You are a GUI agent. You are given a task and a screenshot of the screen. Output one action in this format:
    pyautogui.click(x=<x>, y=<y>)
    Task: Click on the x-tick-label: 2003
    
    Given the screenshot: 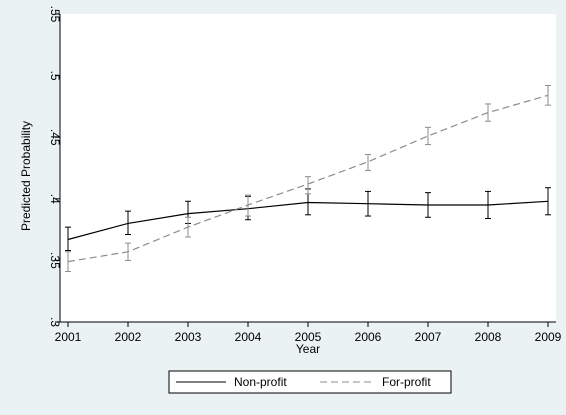 What is the action you would take?
    pyautogui.click(x=188, y=337)
    